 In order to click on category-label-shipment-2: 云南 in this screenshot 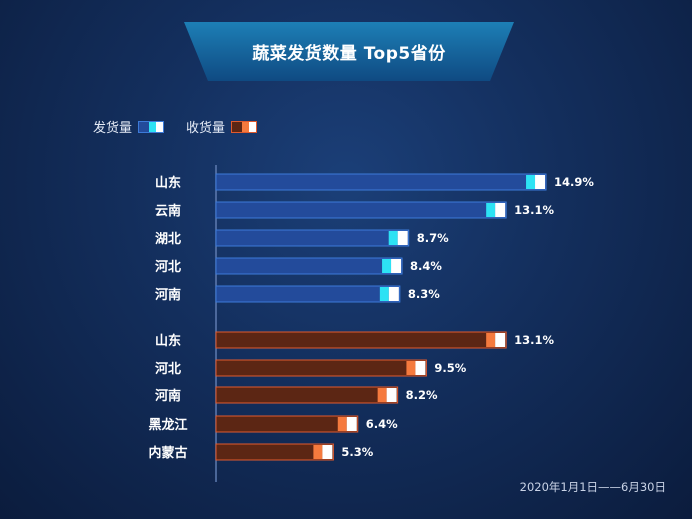, I will do `click(168, 211)`.